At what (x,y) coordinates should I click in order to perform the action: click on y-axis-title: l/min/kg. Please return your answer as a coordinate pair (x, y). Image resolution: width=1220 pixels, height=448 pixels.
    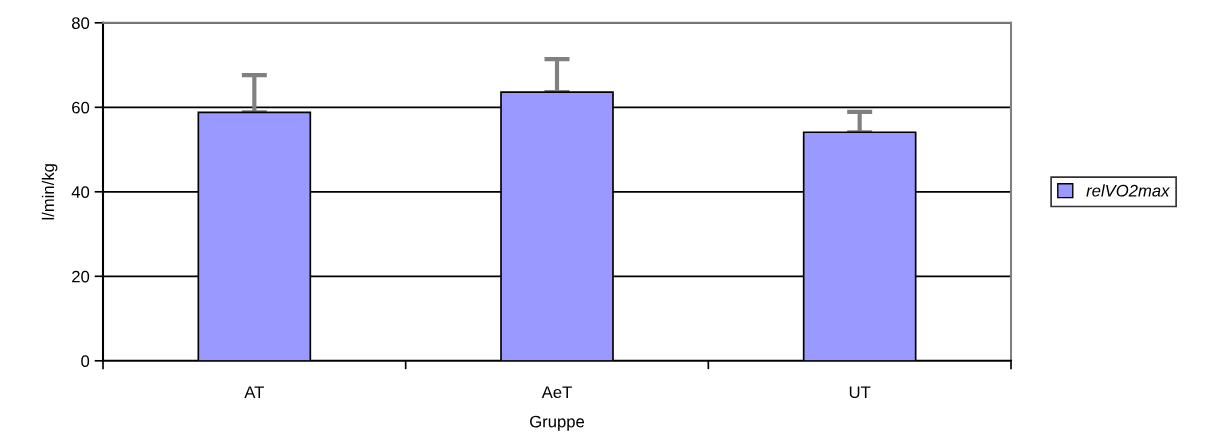
    Looking at the image, I should click on (49, 192).